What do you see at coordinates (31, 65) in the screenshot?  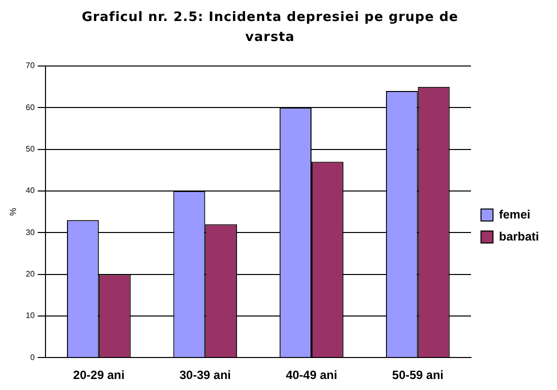 I see `y-tick-label: 70` at bounding box center [31, 65].